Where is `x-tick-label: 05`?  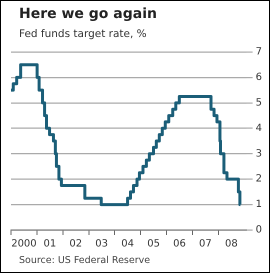 x-tick-label: 05 is located at coordinates (153, 244).